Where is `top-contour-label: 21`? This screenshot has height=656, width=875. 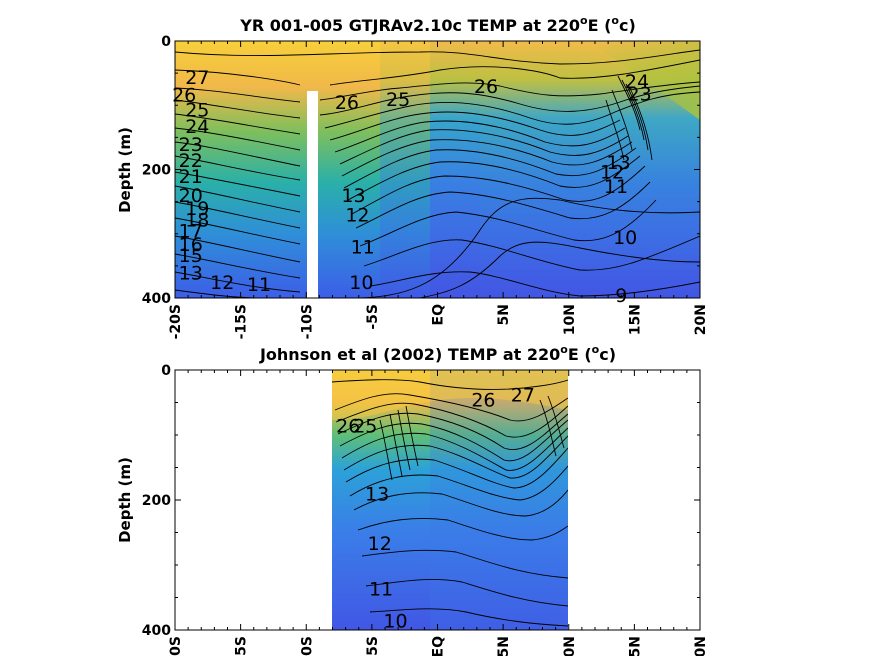 top-contour-label: 21 is located at coordinates (191, 177).